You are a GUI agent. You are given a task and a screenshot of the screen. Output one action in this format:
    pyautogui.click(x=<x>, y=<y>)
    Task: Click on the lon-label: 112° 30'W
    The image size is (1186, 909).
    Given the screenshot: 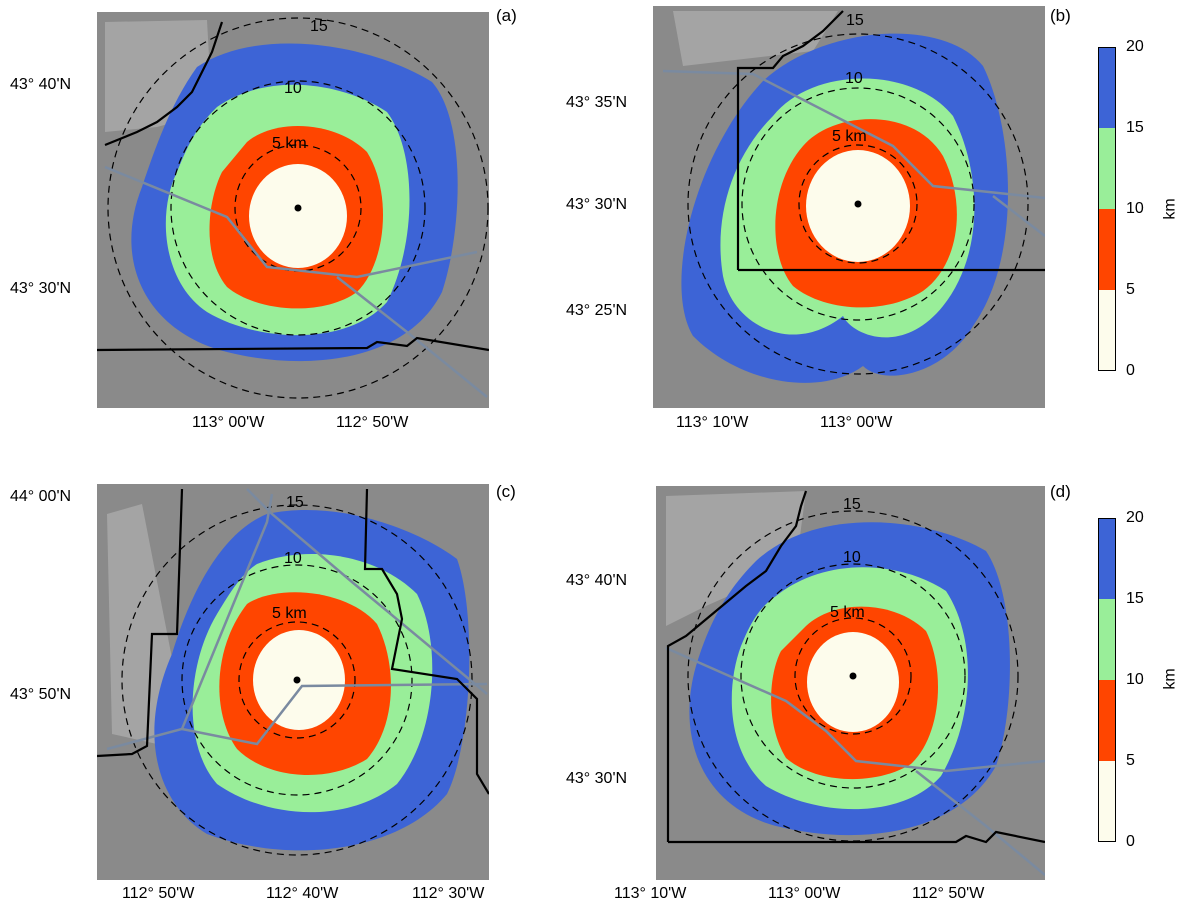 What is the action you would take?
    pyautogui.click(x=448, y=893)
    